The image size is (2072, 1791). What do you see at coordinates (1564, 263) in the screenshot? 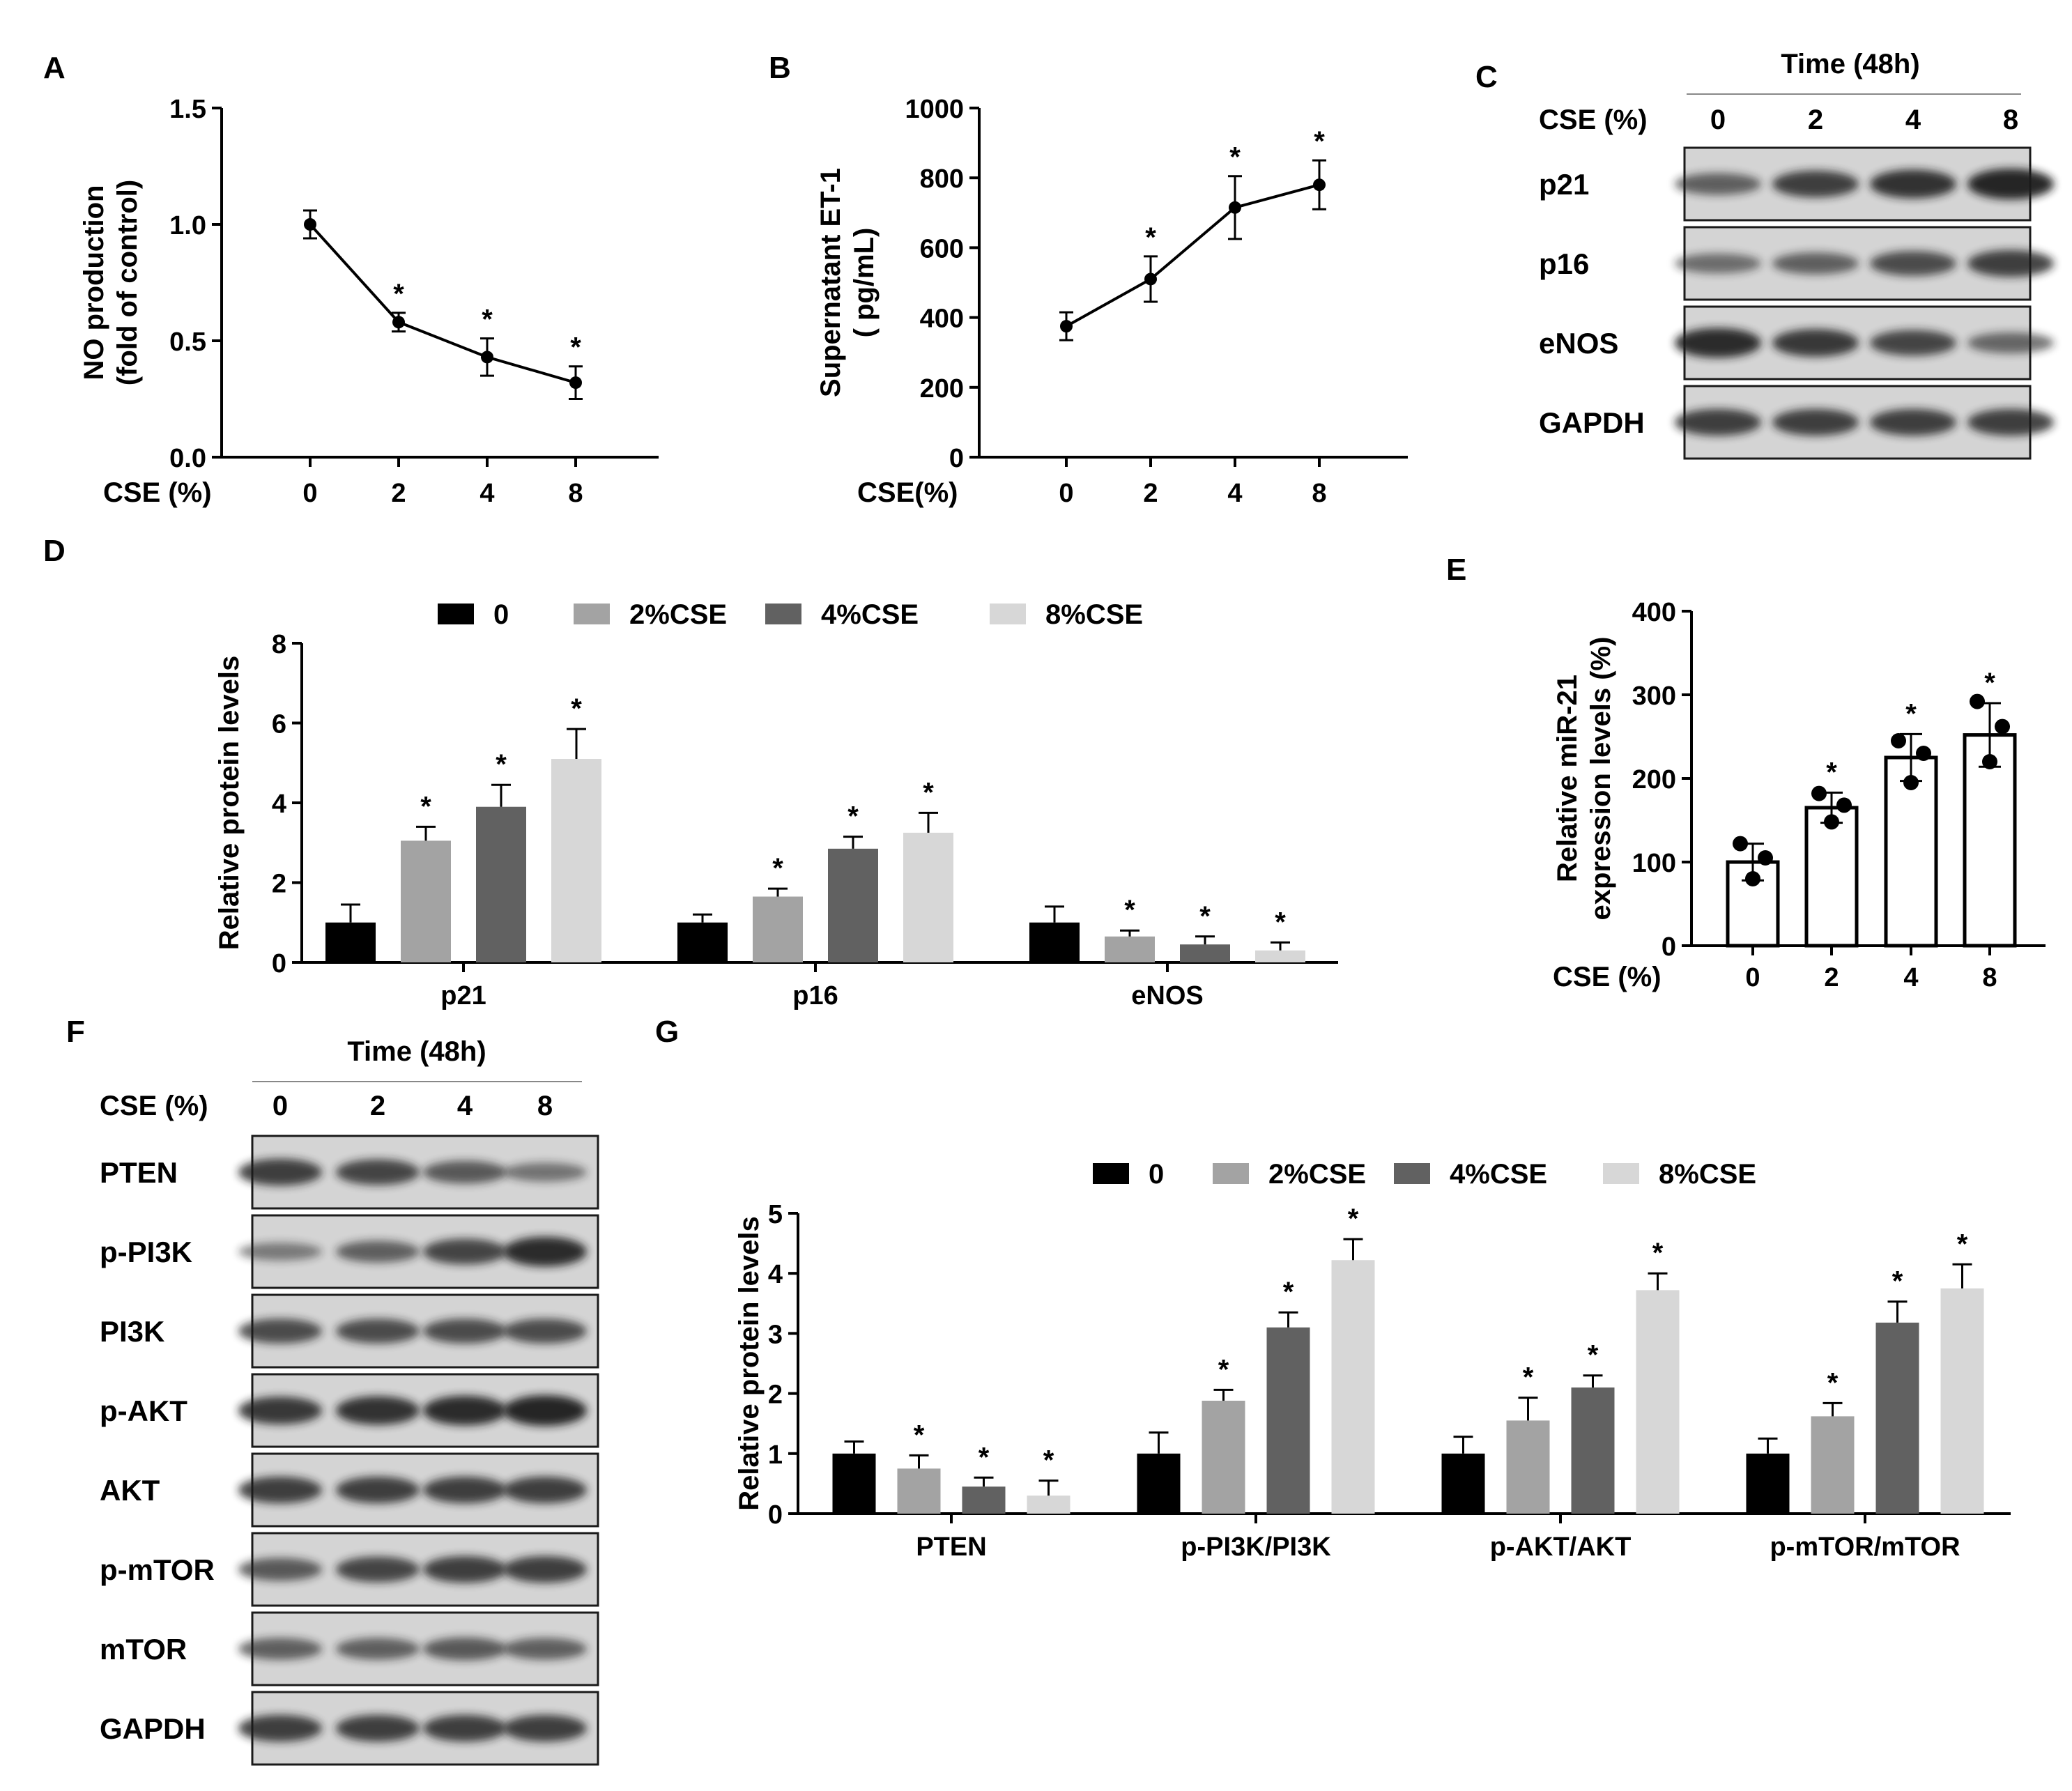
I see `protein-label: p16` at bounding box center [1564, 263].